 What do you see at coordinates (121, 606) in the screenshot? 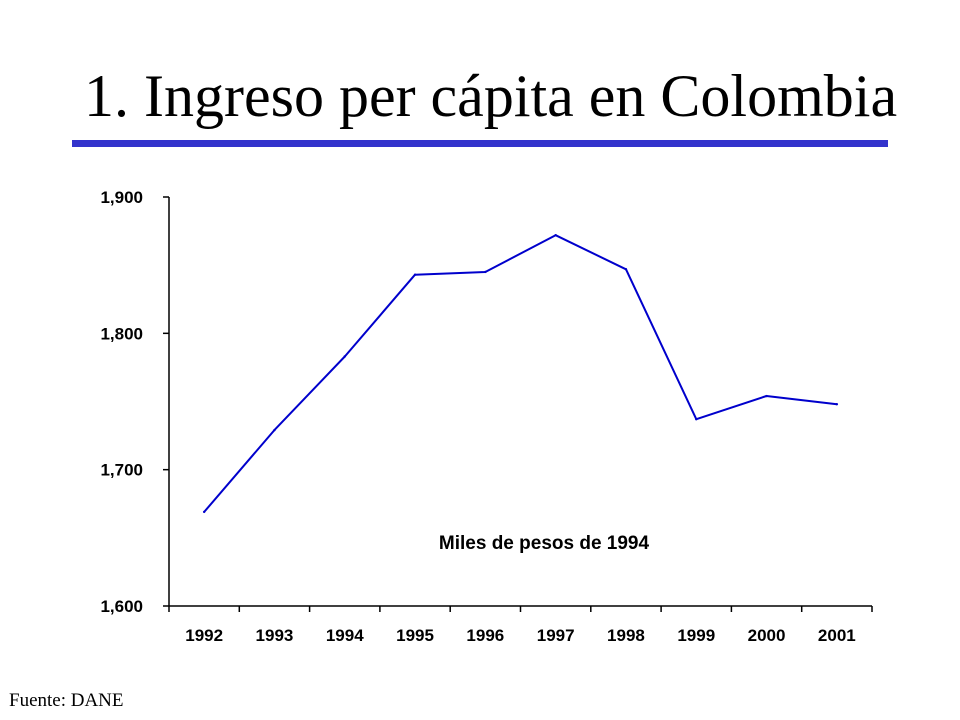
I see `y-tick-label: 1,600` at bounding box center [121, 606].